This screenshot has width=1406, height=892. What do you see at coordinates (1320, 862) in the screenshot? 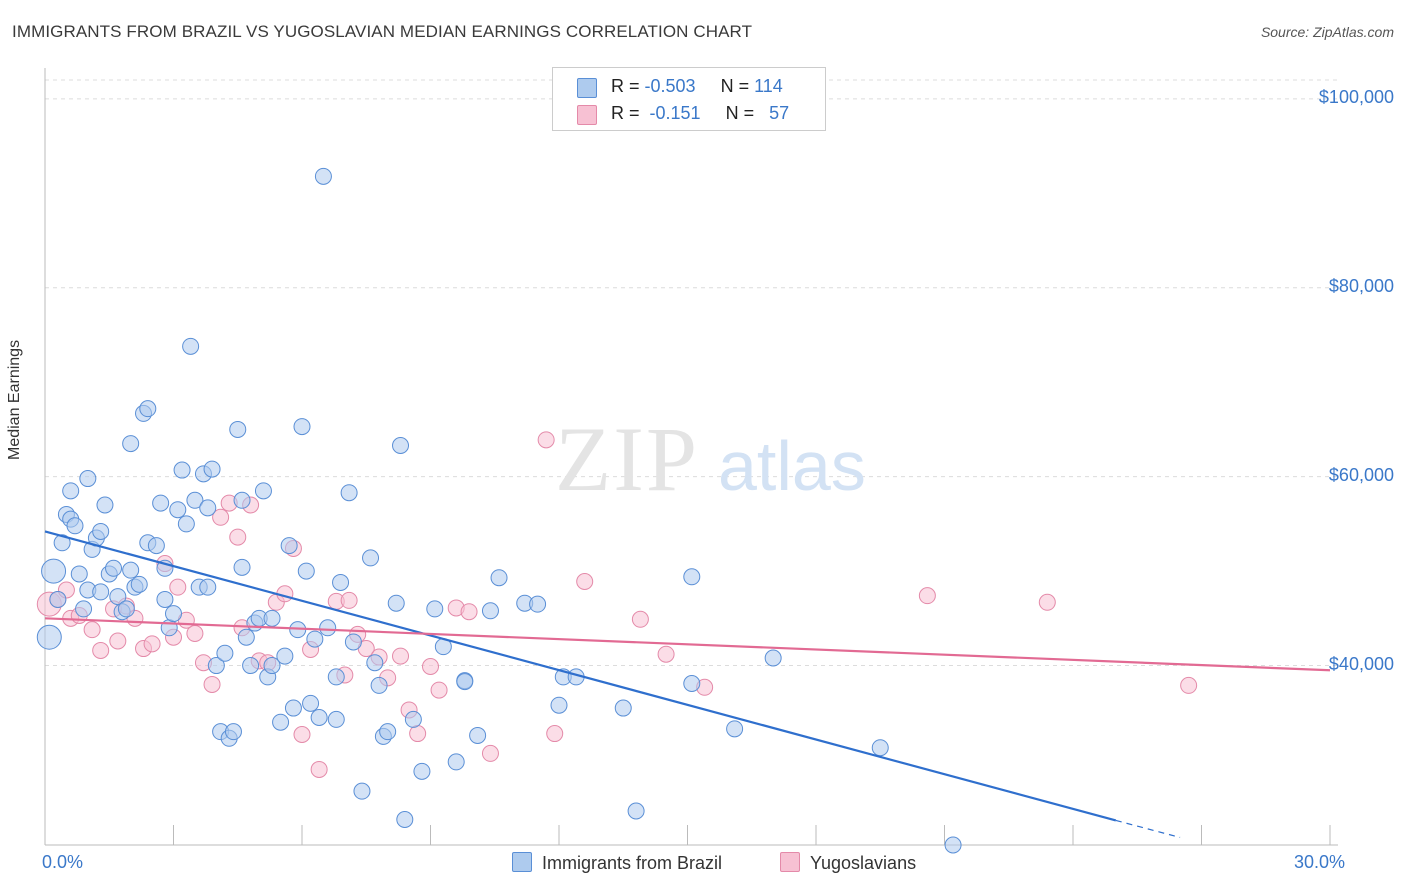
I see `x-tick-label: 30.0%` at bounding box center [1320, 862].